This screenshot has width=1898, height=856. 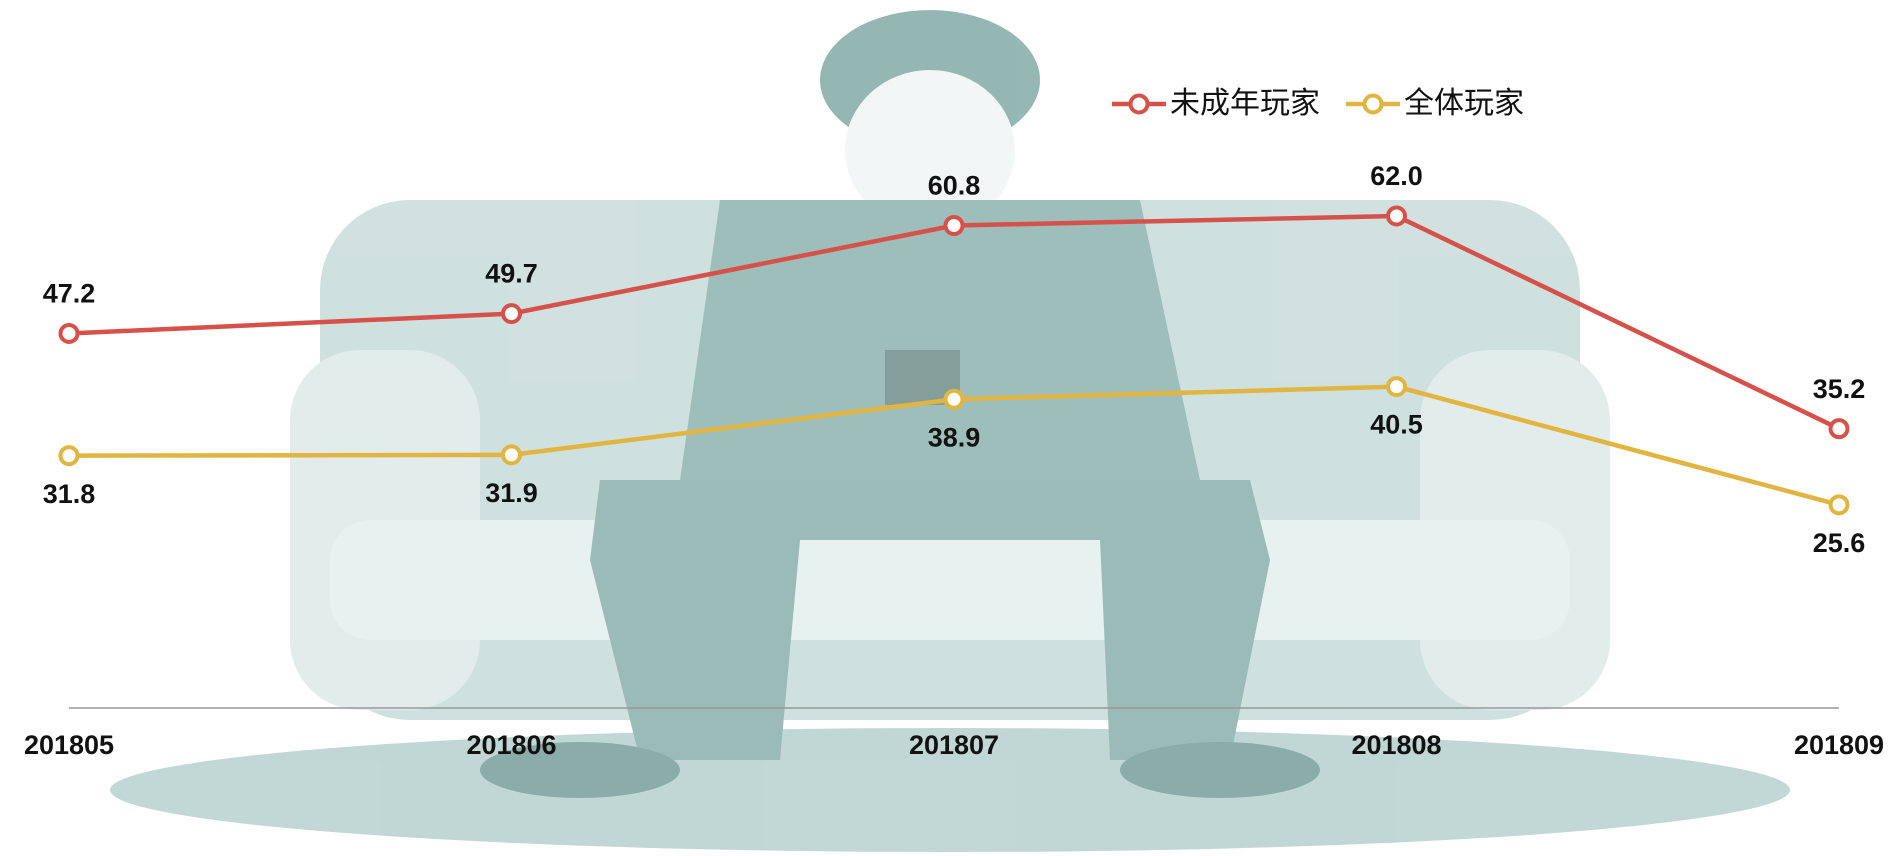 What do you see at coordinates (954, 745) in the screenshot?
I see `x-tick-label: 201807` at bounding box center [954, 745].